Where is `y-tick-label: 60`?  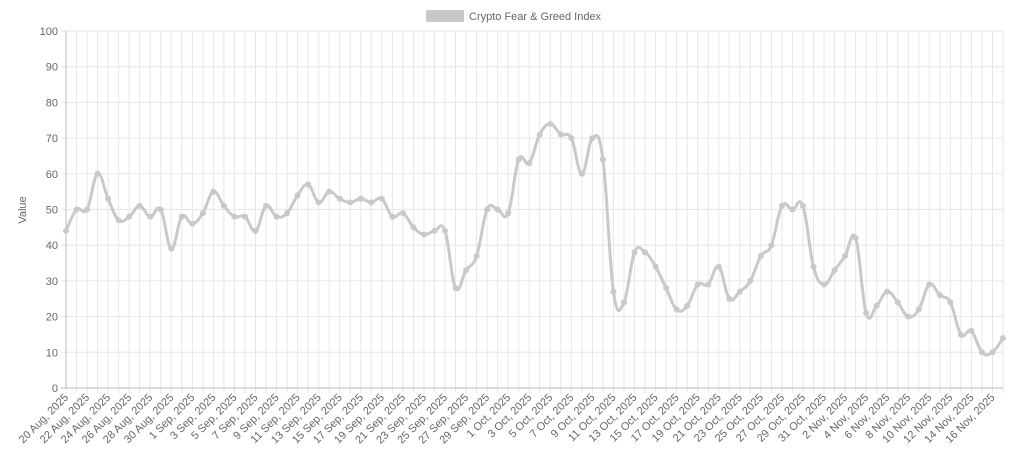
y-tick-label: 60 is located at coordinates (52, 175).